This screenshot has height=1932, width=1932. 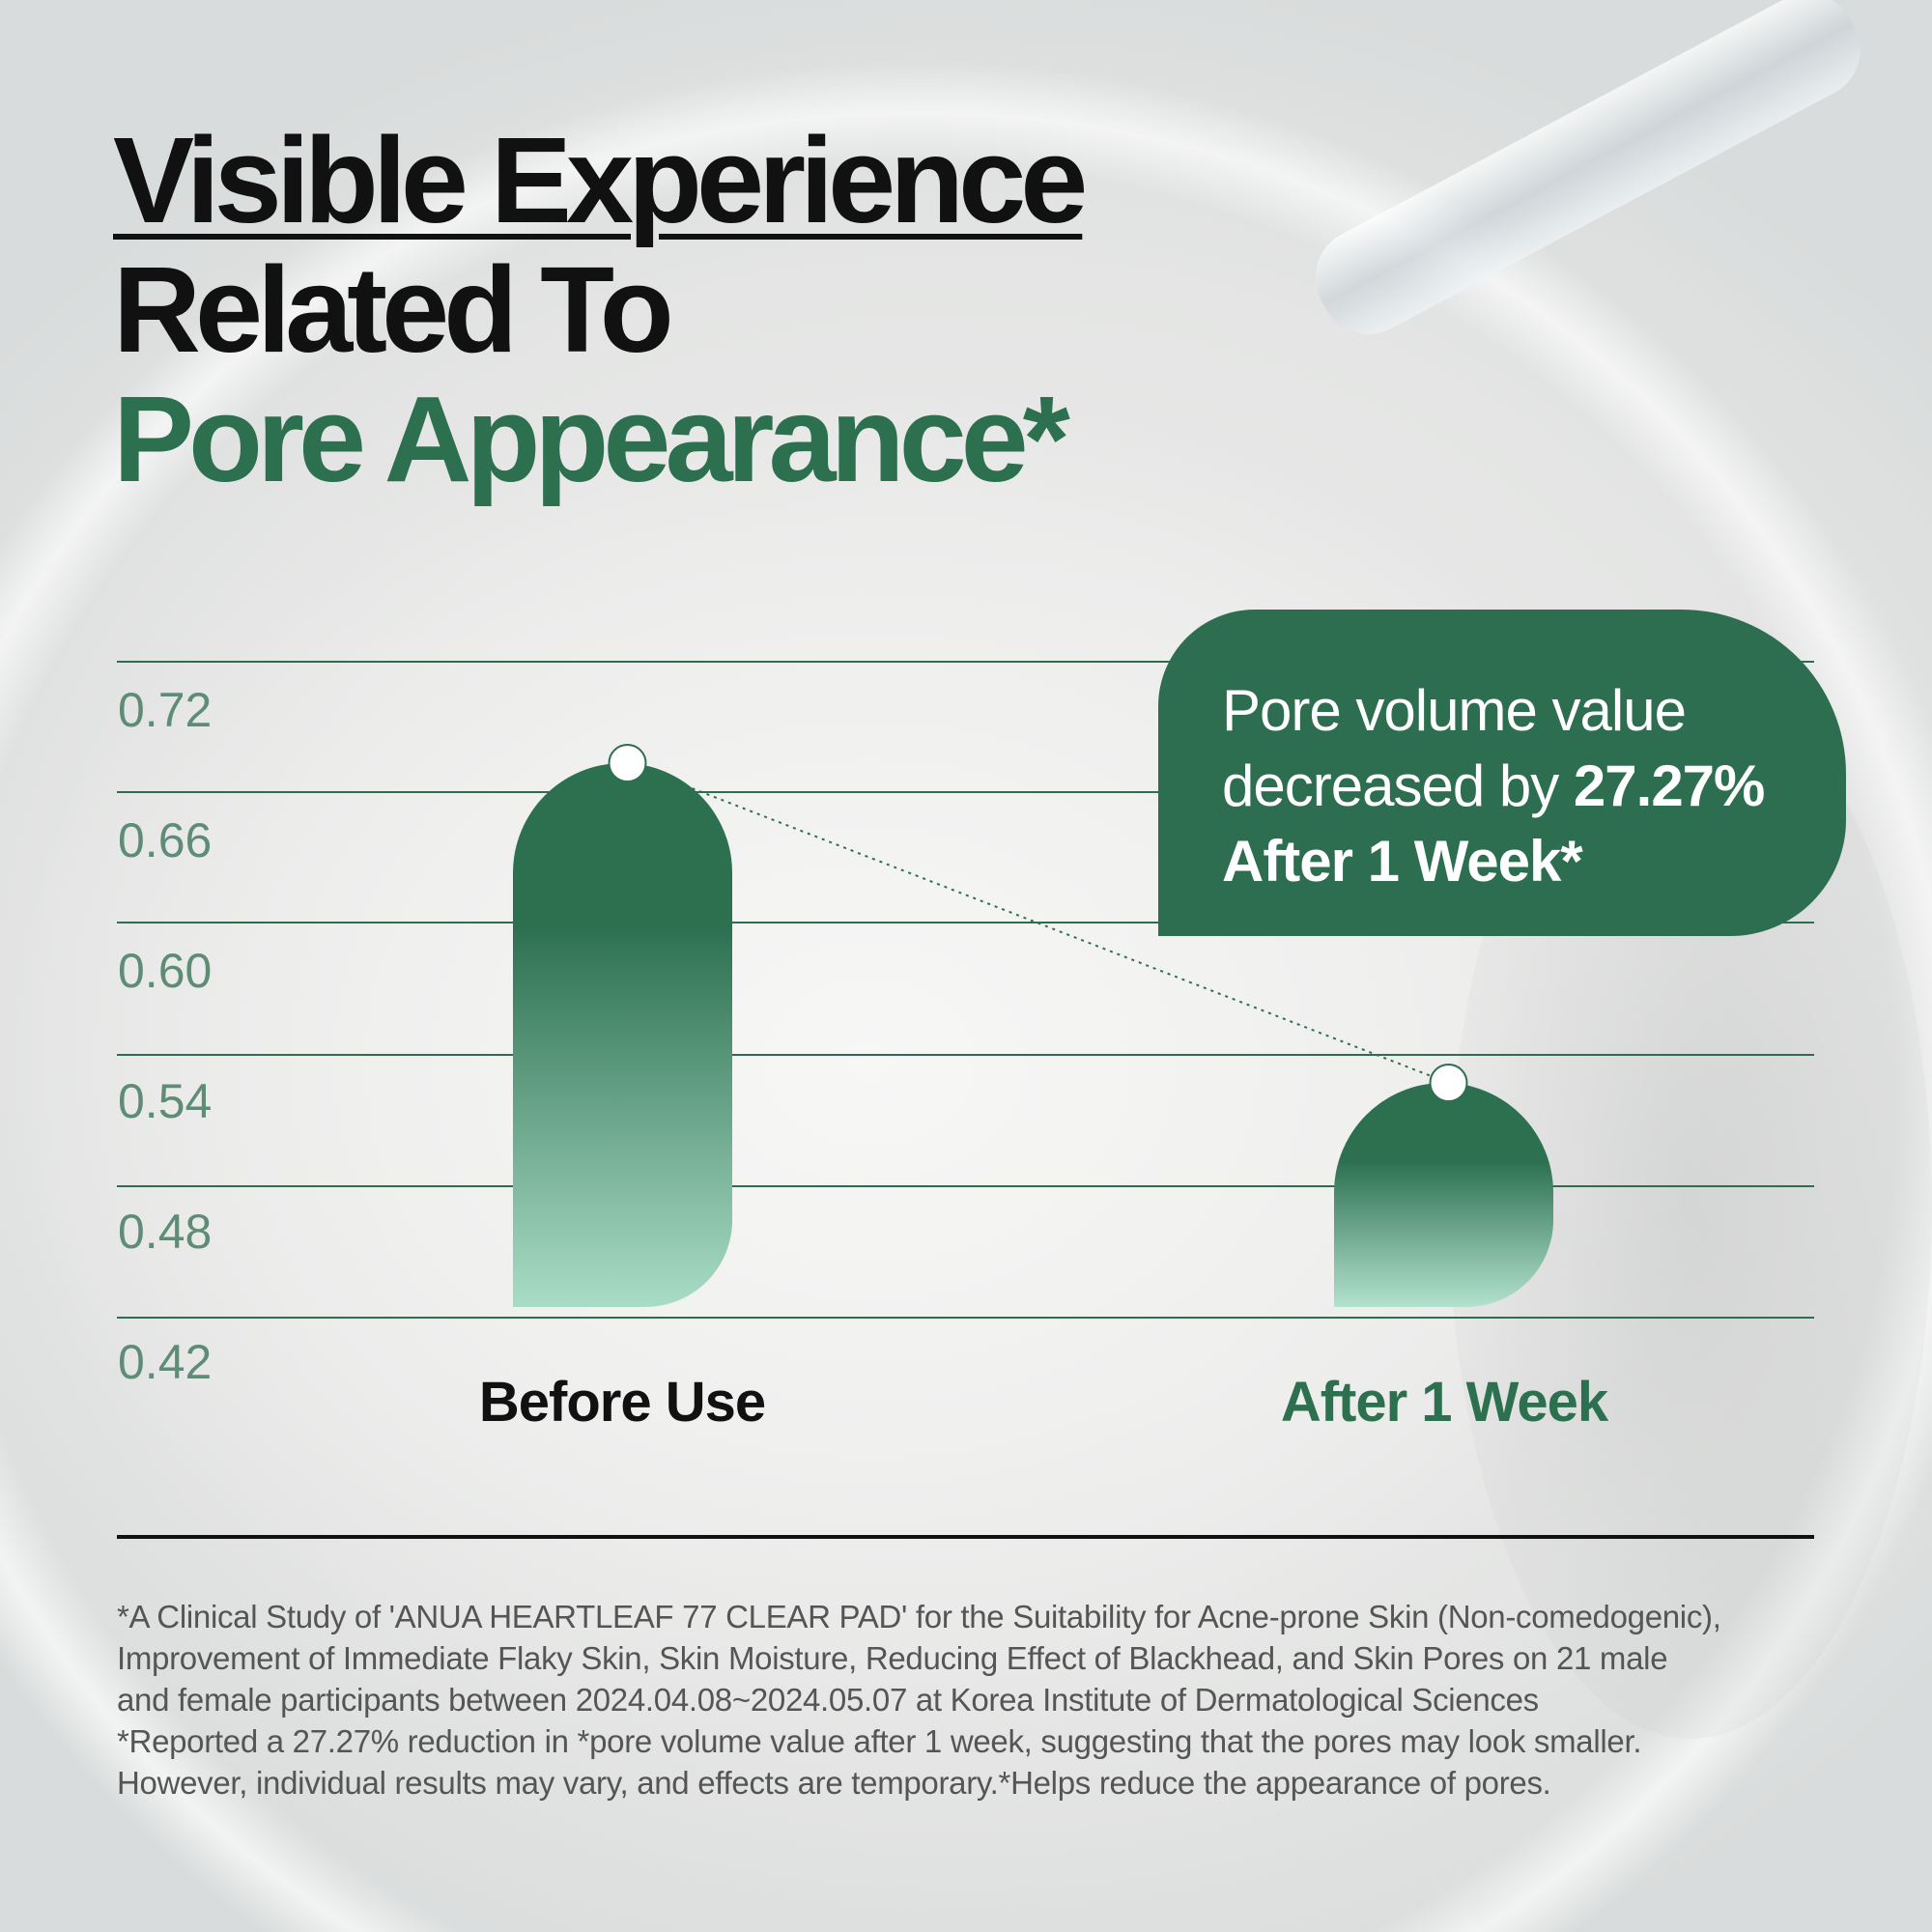 I want to click on callout-line-3: After 1 Week*, so click(x=1402, y=861).